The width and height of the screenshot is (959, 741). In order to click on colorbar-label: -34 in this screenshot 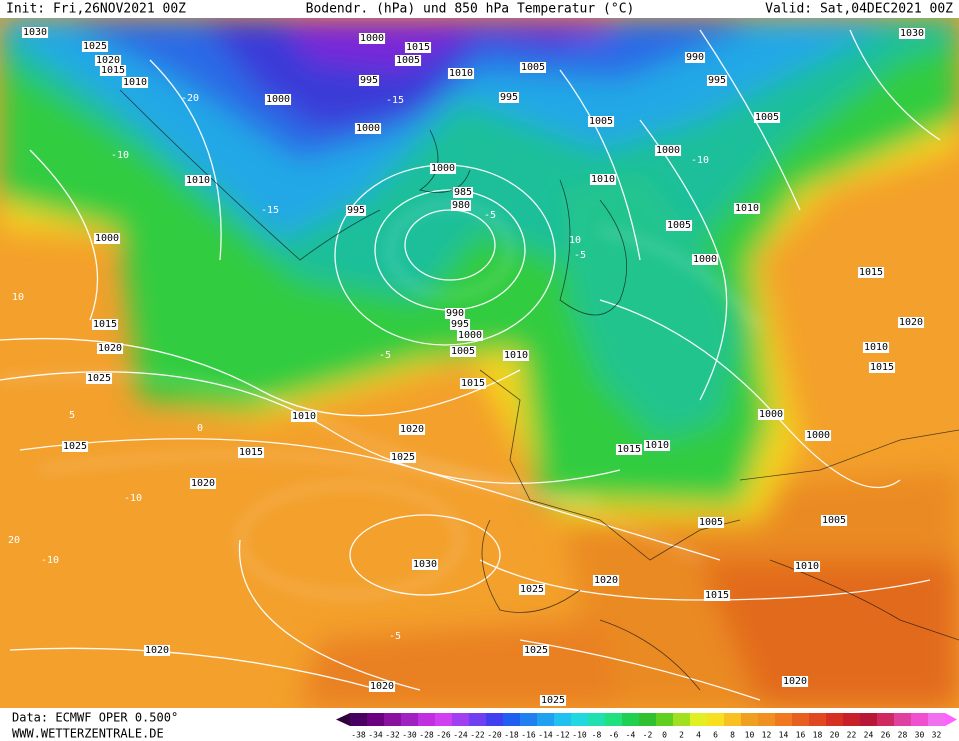, I will do `click(375, 735)`.